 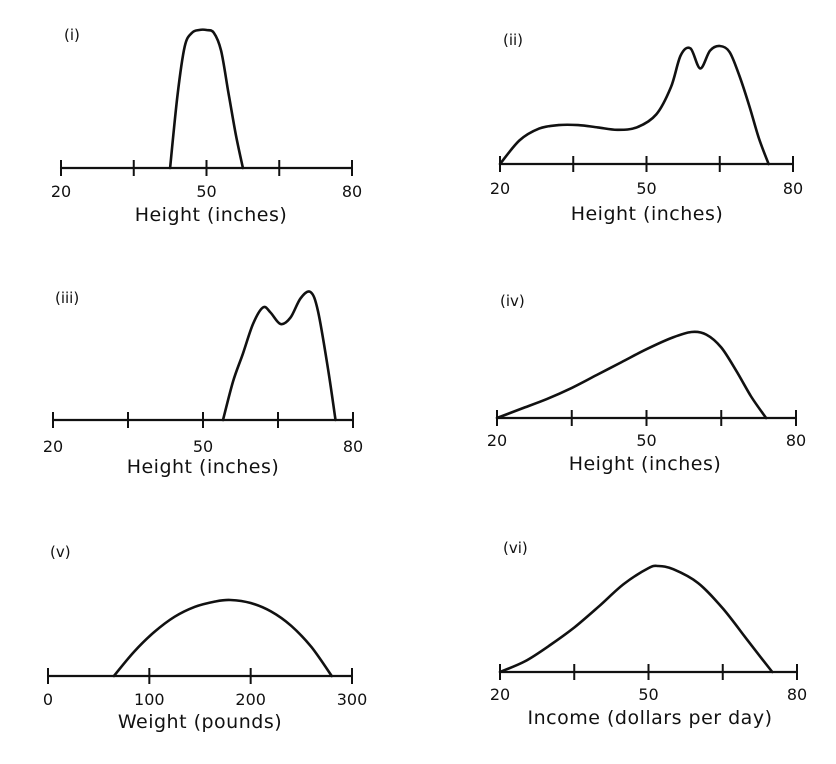 I want to click on panel-label: (vi), so click(x=515, y=548).